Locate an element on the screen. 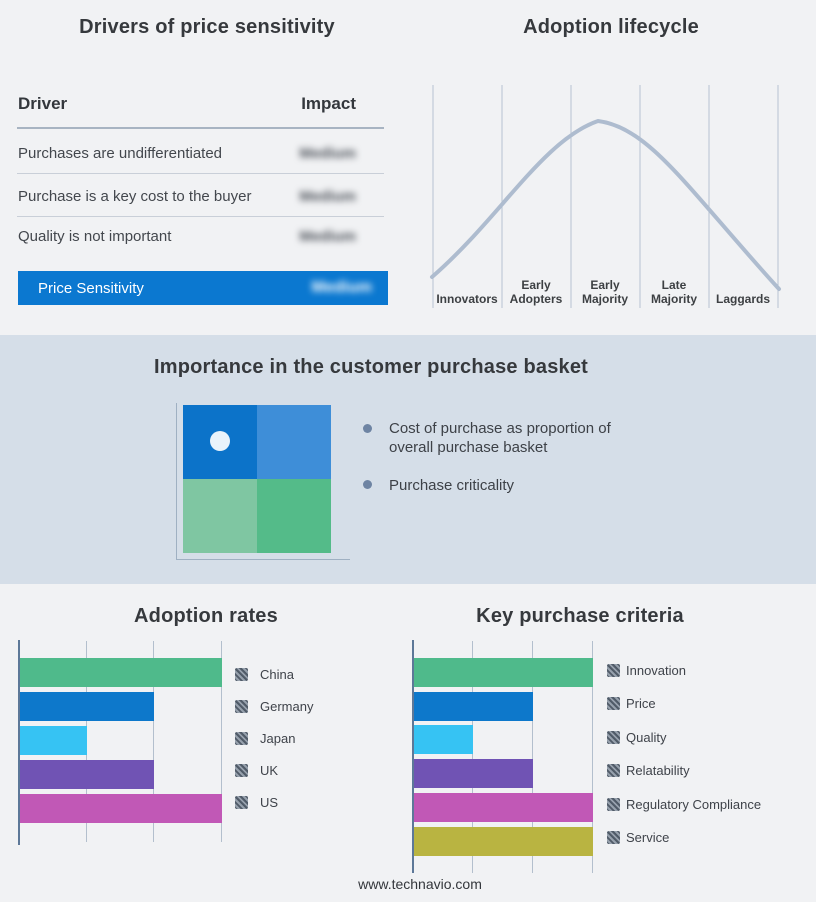 The image size is (816, 902). legend-label: Innovation is located at coordinates (656, 670).